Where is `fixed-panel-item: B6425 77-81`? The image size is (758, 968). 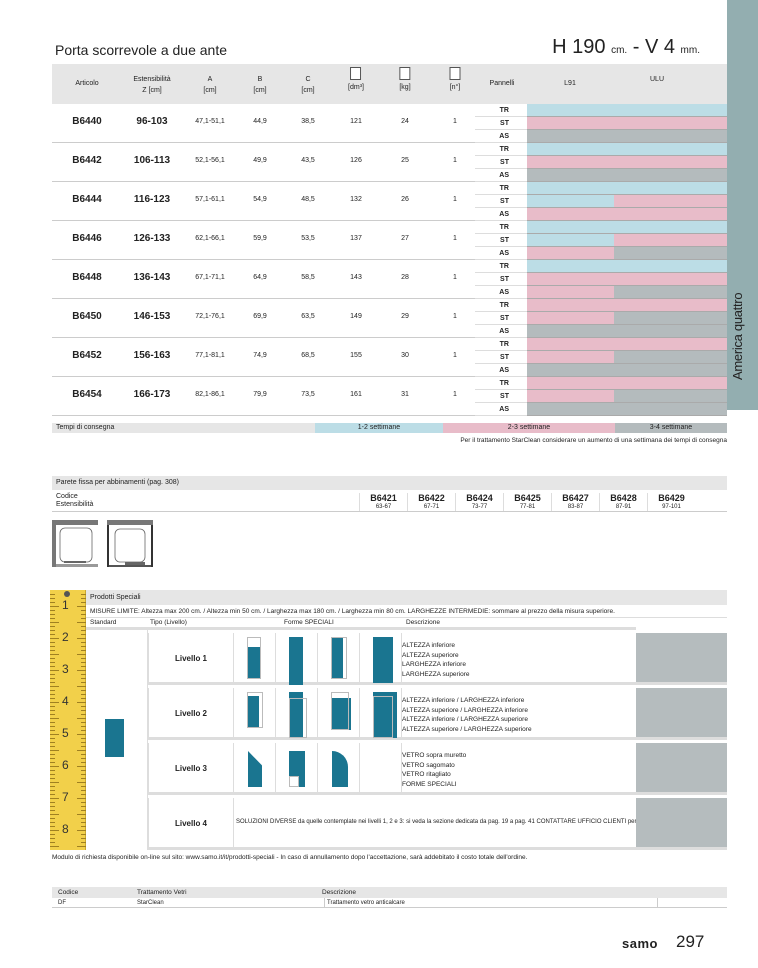
fixed-panel-item: B6425 77-81 is located at coordinates (527, 502).